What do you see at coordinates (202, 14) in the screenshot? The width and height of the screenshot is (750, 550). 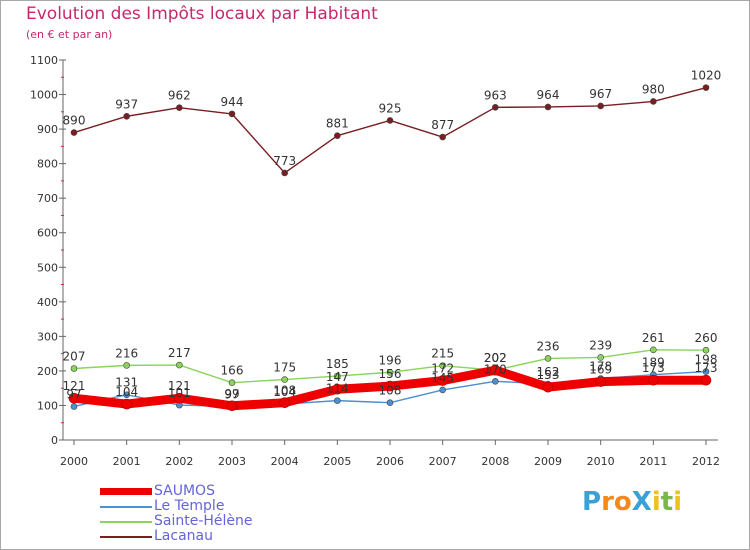 I see `chart-title: Evolution des Impôts locaux par Habitant` at bounding box center [202, 14].